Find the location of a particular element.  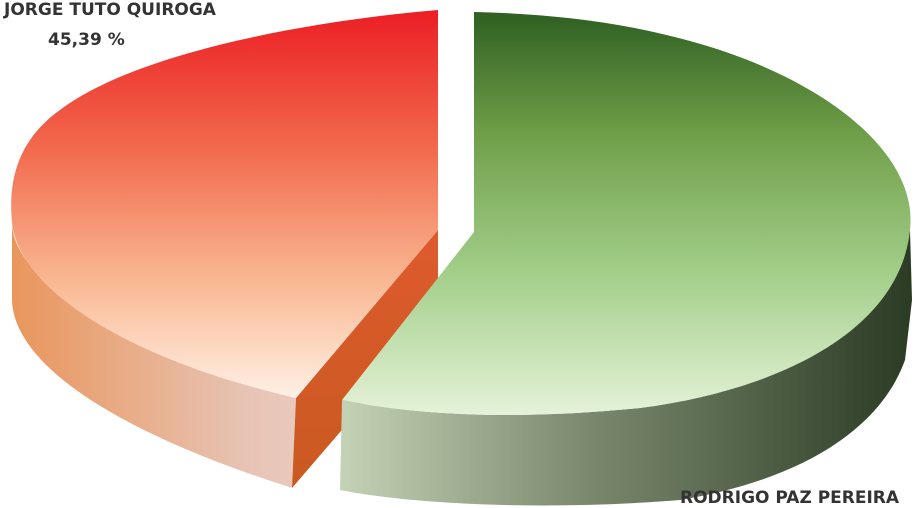

data-label-paz-name: RODRIGO PAZ PEREIRA is located at coordinates (790, 498).